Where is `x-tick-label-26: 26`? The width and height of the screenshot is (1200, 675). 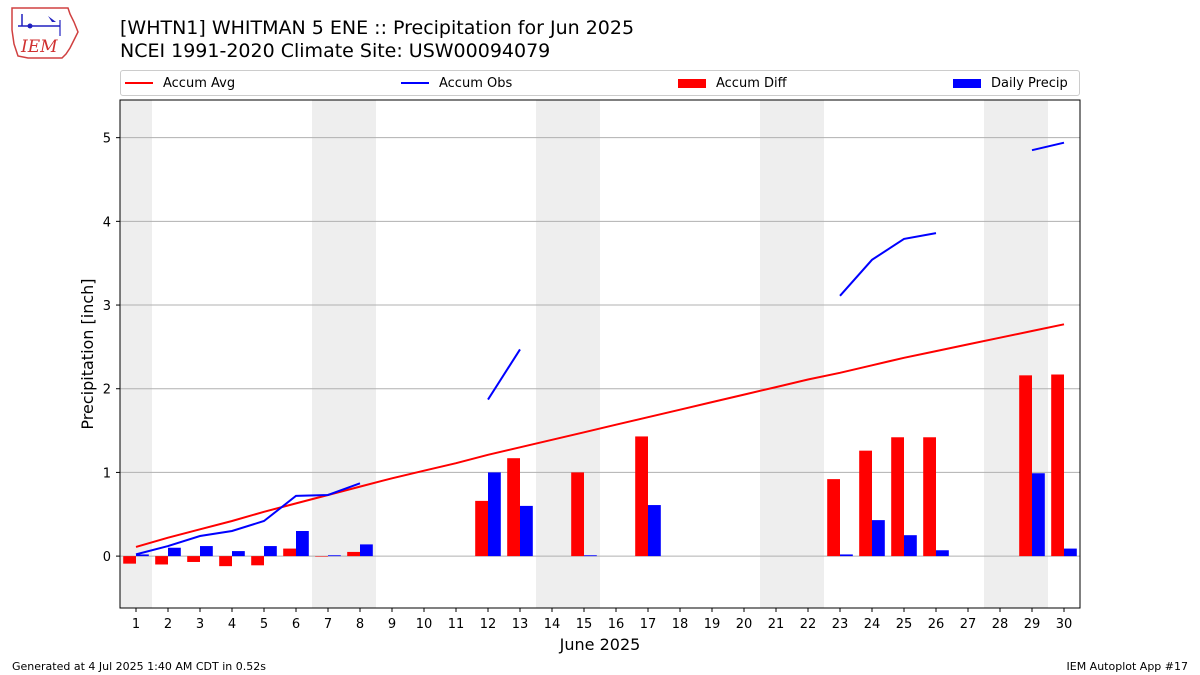
x-tick-label-26: 26 is located at coordinates (936, 624).